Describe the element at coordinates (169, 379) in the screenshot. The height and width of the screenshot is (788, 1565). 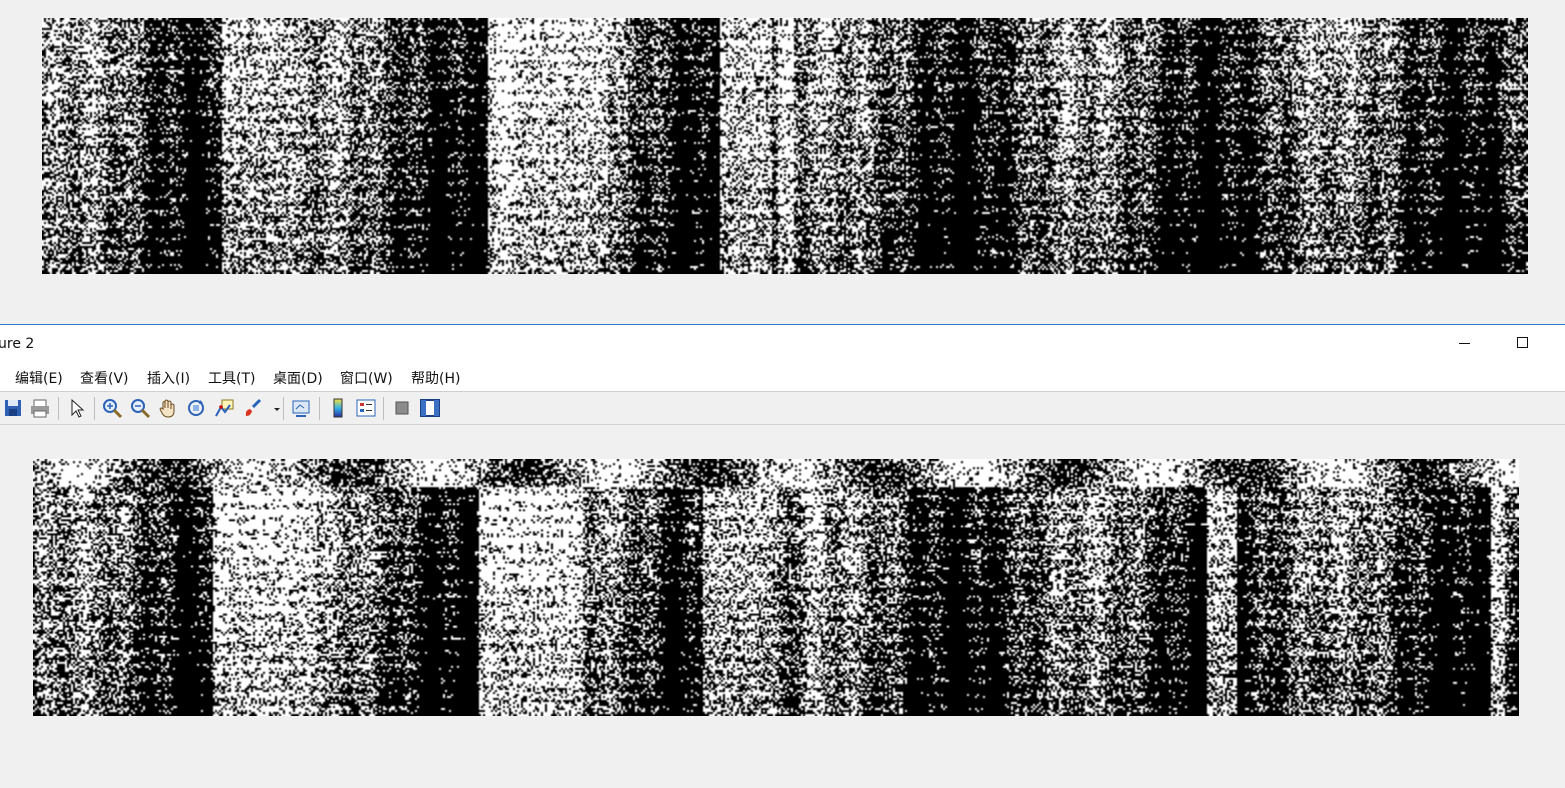
I see `menu-insert: 插入(I)` at that location.